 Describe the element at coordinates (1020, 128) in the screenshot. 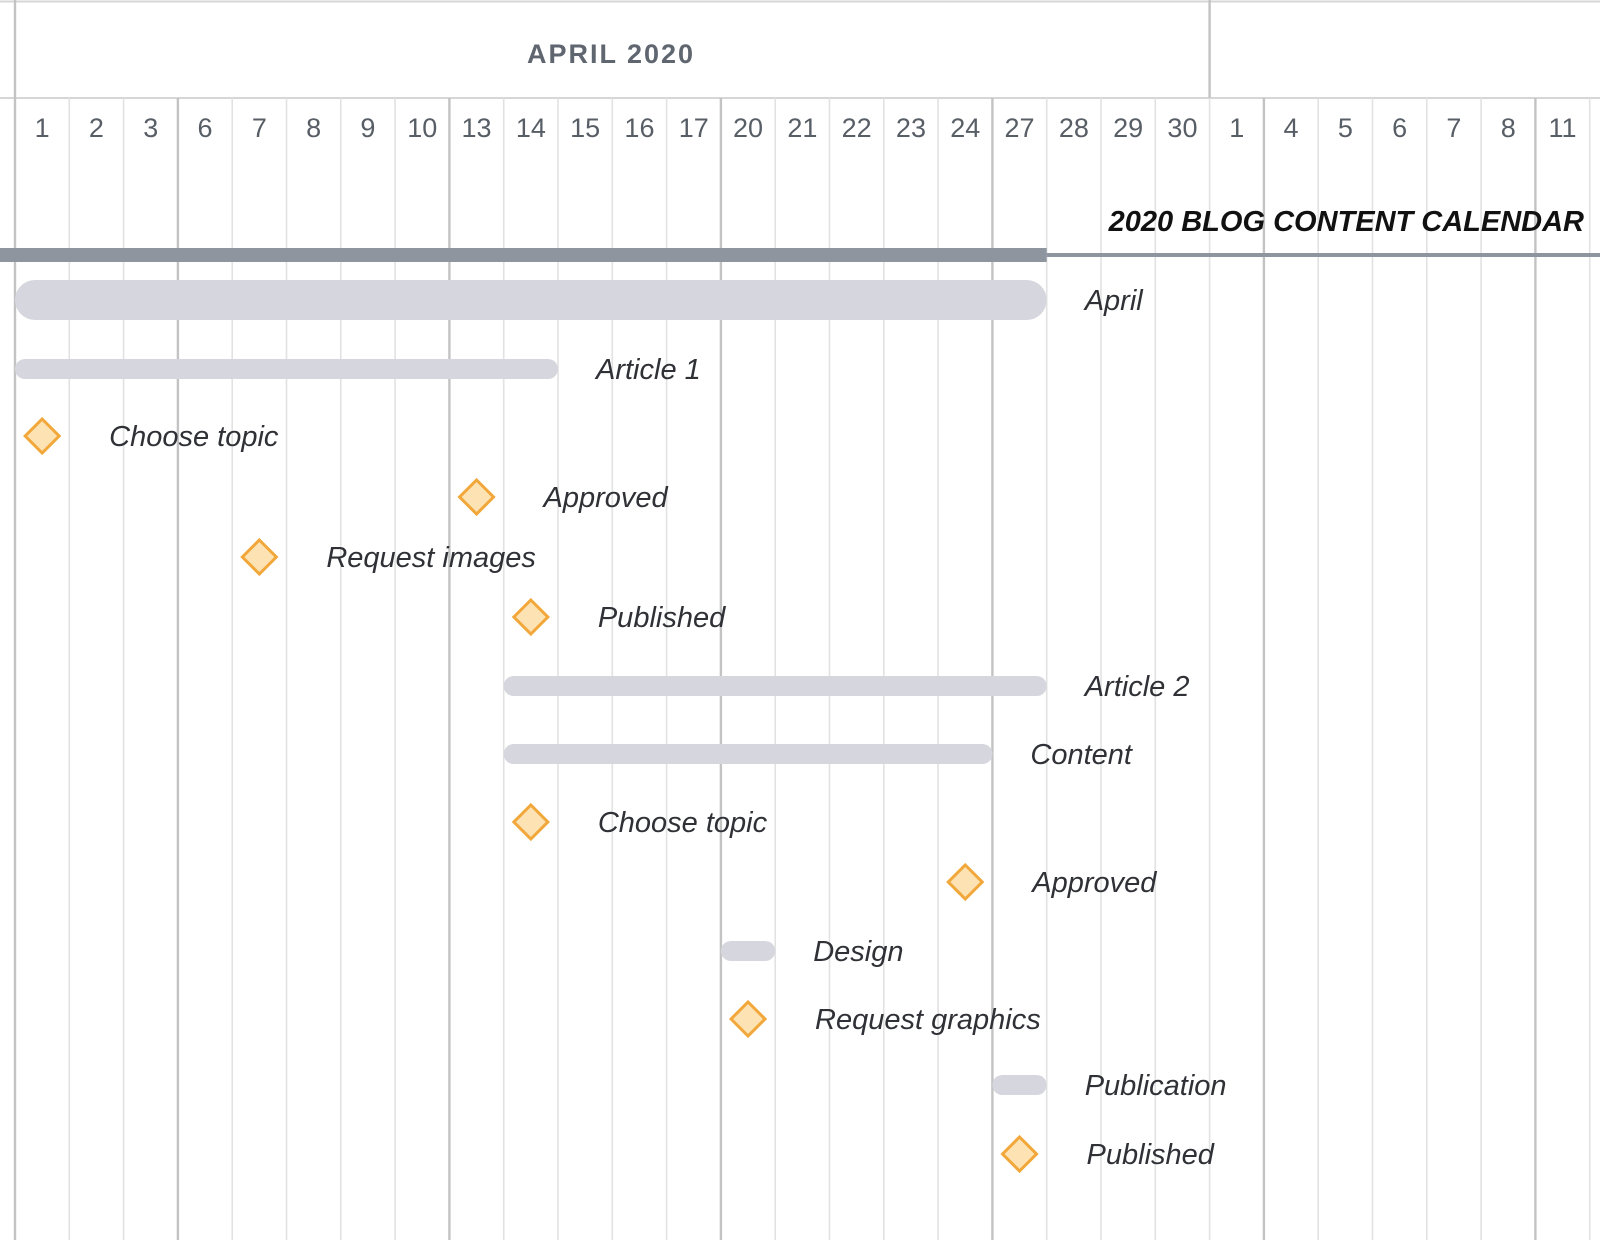

I see `day-tick-label: 27` at that location.